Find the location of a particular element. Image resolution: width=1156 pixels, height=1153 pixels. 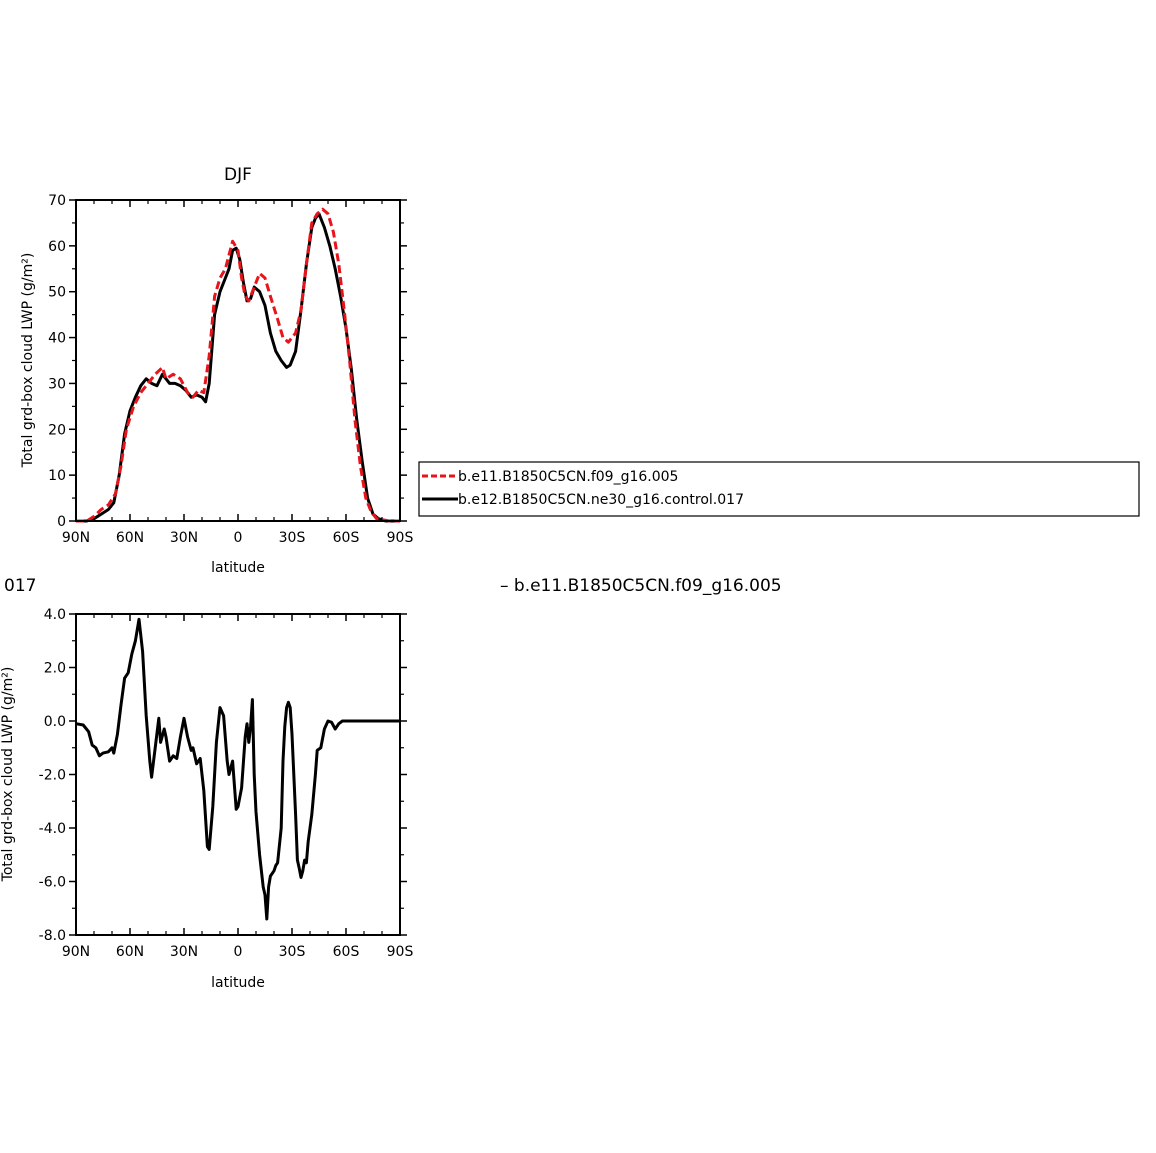

top-xtick-label-1: 60N is located at coordinates (130, 538).